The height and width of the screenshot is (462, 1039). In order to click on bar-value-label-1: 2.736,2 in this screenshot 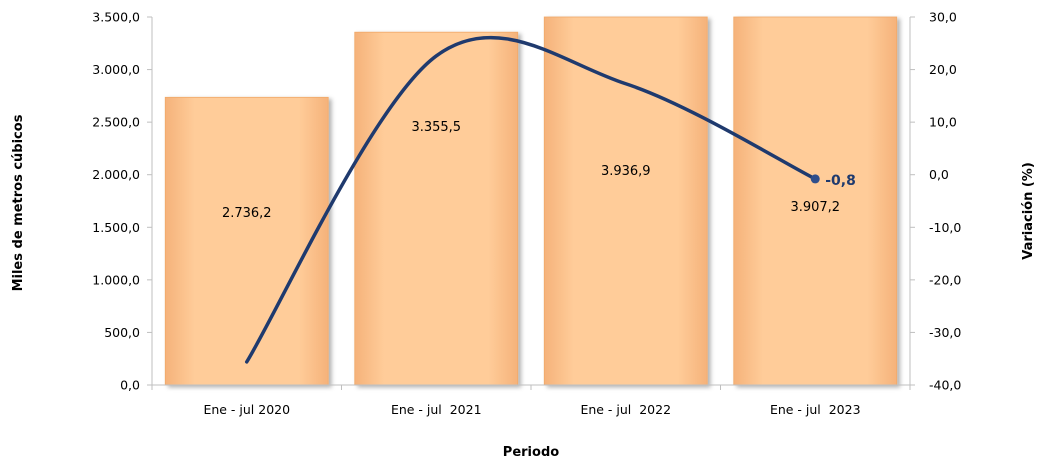, I will do `click(247, 213)`.